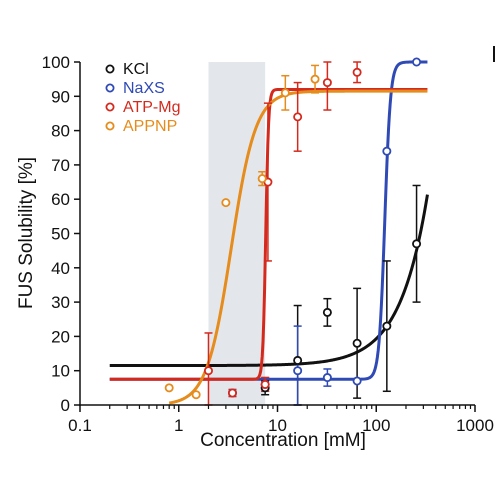 The image size is (500, 500). What do you see at coordinates (142, 98) in the screenshot?
I see `legend: KCl NaXS ATP-Mg APPNP` at bounding box center [142, 98].